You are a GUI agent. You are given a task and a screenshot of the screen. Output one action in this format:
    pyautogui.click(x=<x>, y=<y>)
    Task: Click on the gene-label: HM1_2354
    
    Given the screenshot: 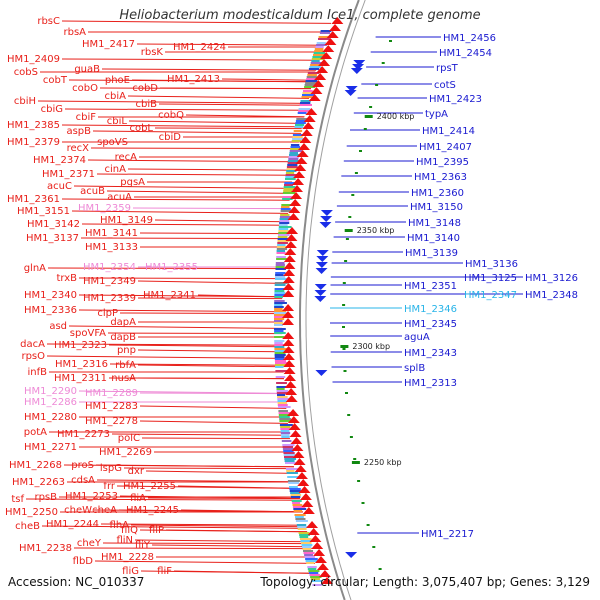 What is the action you would take?
    pyautogui.click(x=109, y=267)
    